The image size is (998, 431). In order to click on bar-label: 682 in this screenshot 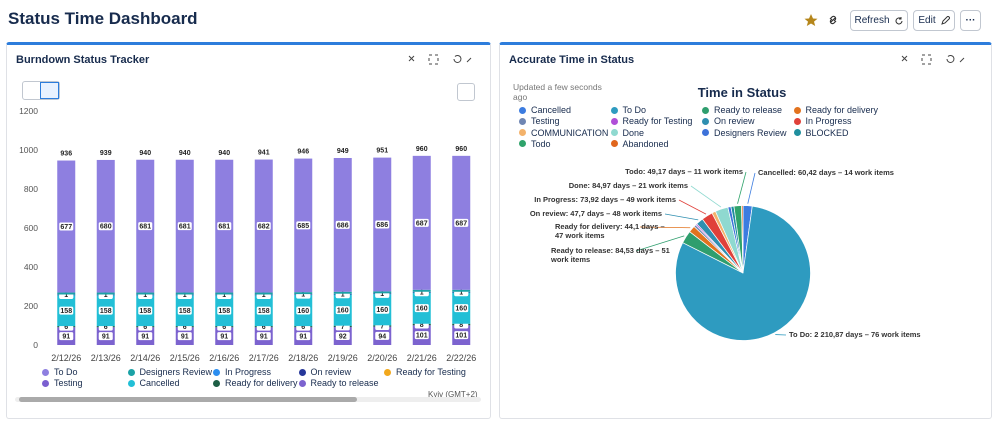, I will do `click(264, 227)`.